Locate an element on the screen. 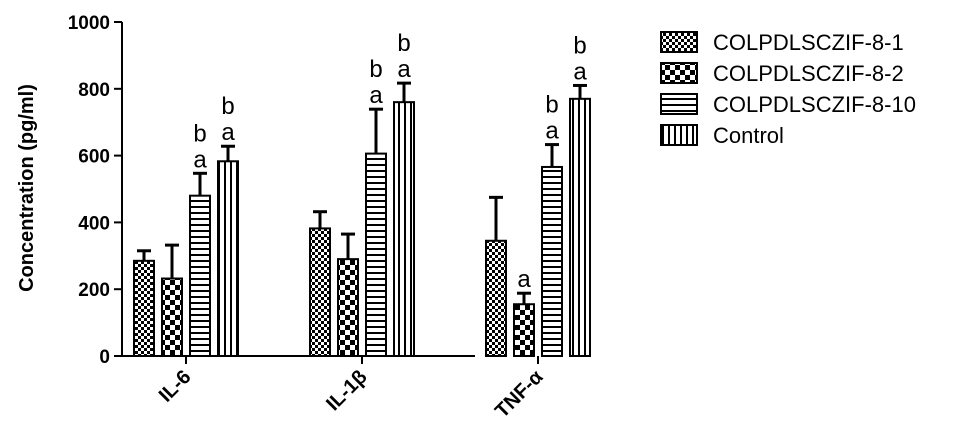 This screenshot has width=978, height=442. y-tick-label: 200 is located at coordinates (94, 290).